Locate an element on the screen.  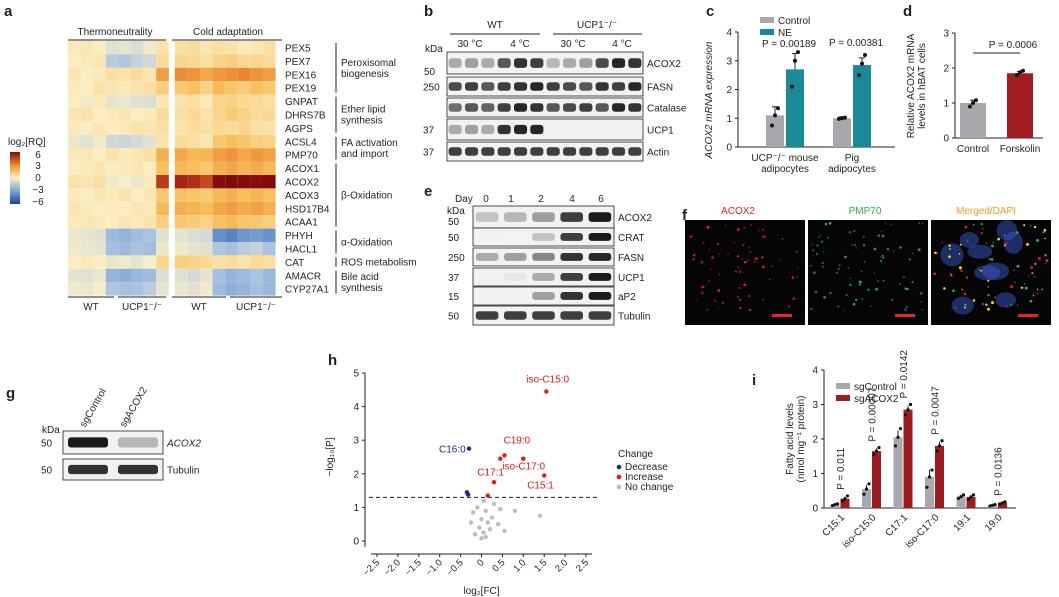
panel-f-microscopy: ACOX2 PMP70 Merged/DAPI is located at coordinates (868, 265).